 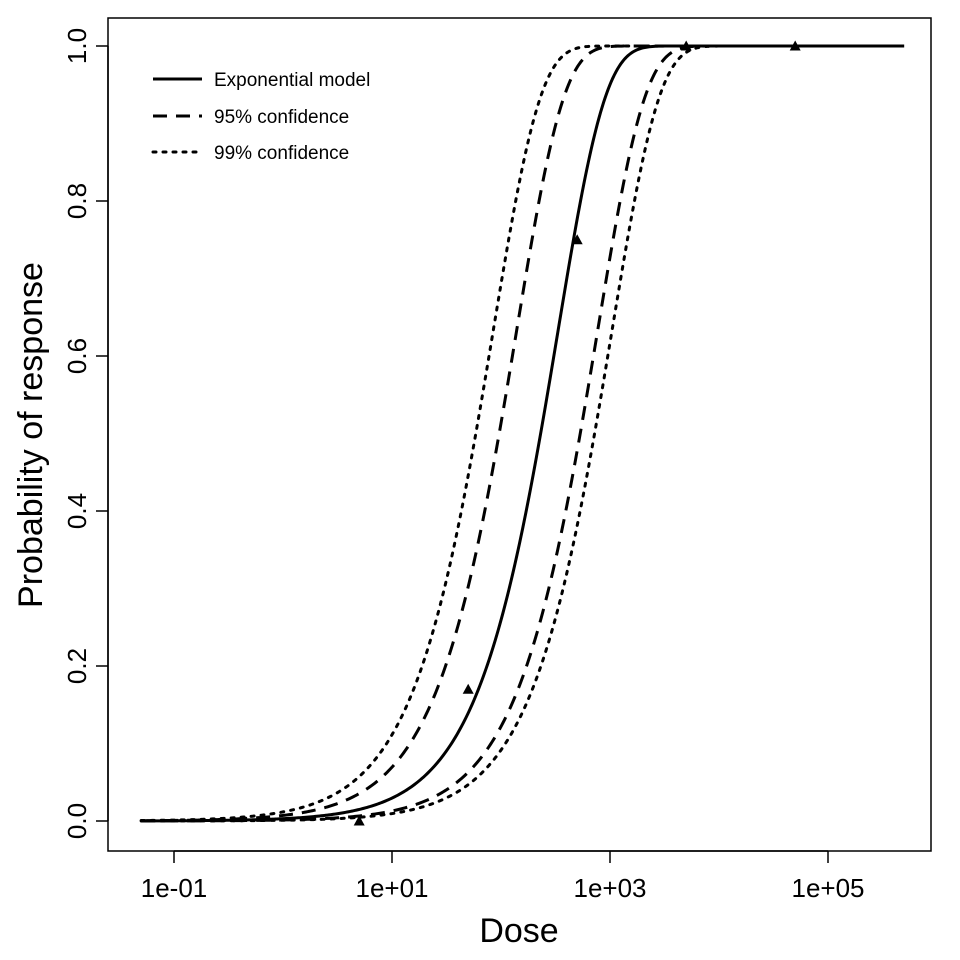 I want to click on y-tick-label: 1.0, so click(x=77, y=46).